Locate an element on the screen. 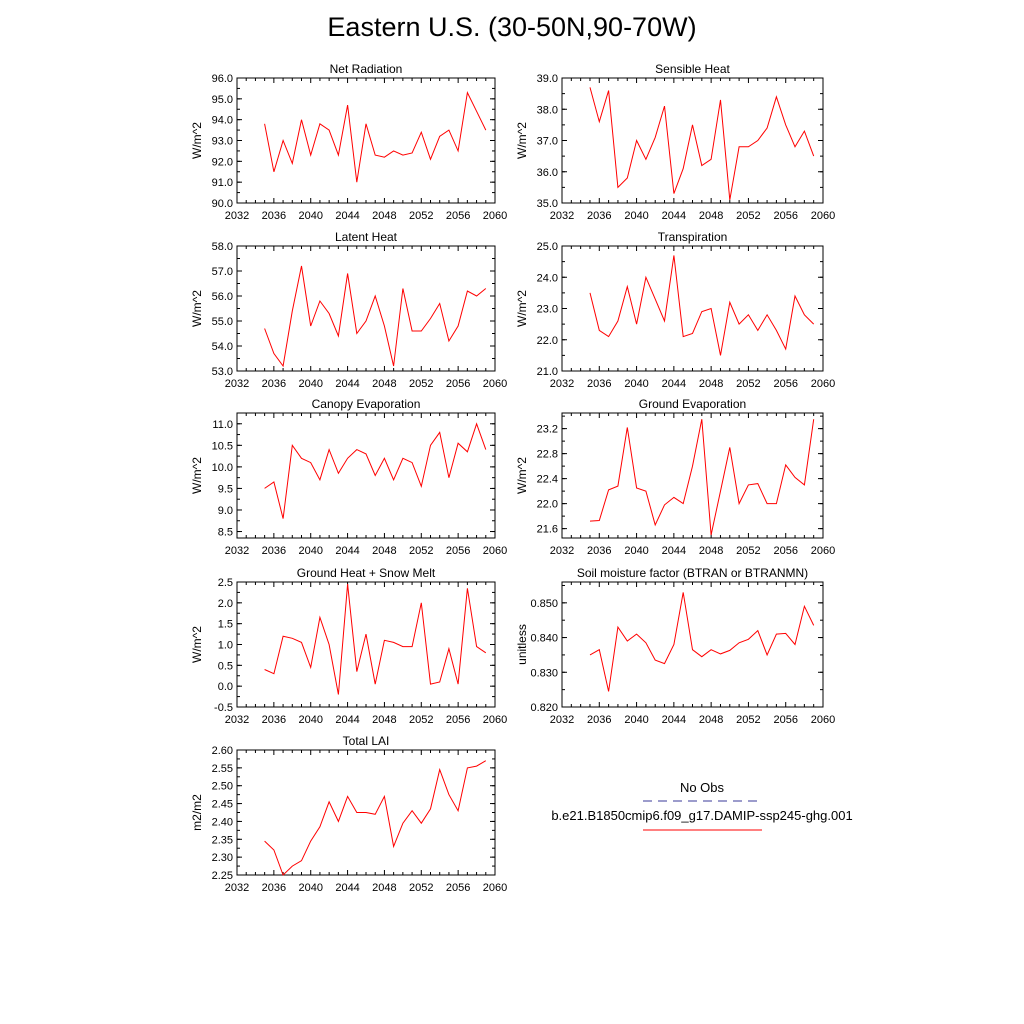 Image resolution: width=1024 pixels, height=1024 pixels. y-tick-label: 94.0 is located at coordinates (222, 121).